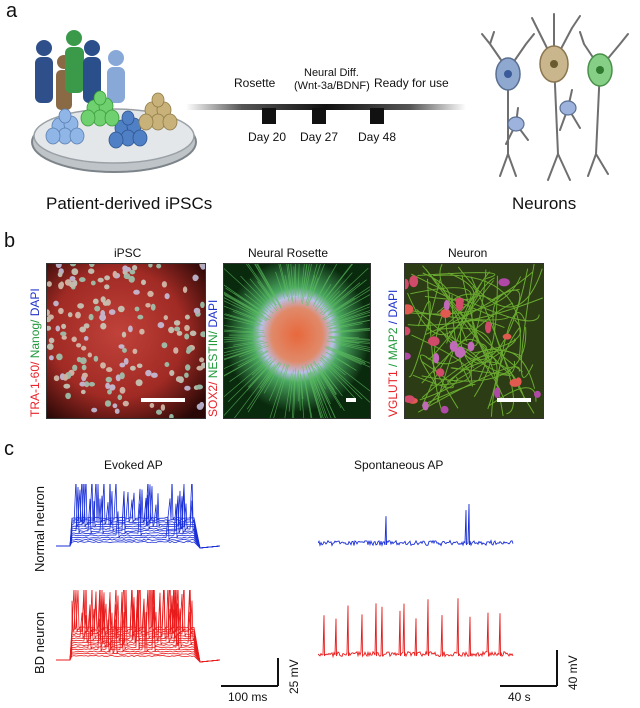 This screenshot has height=708, width=640. What do you see at coordinates (573, 672) in the screenshot?
I see `spont-y-scale-label: 40 mV` at bounding box center [573, 672].